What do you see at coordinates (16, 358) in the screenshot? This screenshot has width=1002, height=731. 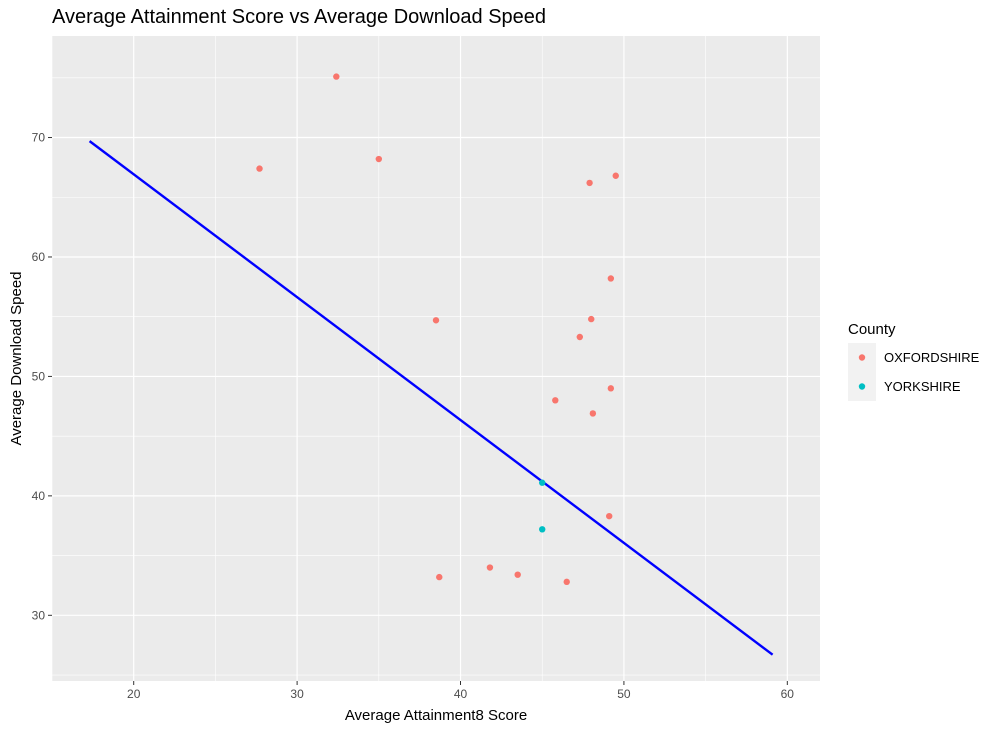 I see `y-axis-title: Average Download Speed` at bounding box center [16, 358].